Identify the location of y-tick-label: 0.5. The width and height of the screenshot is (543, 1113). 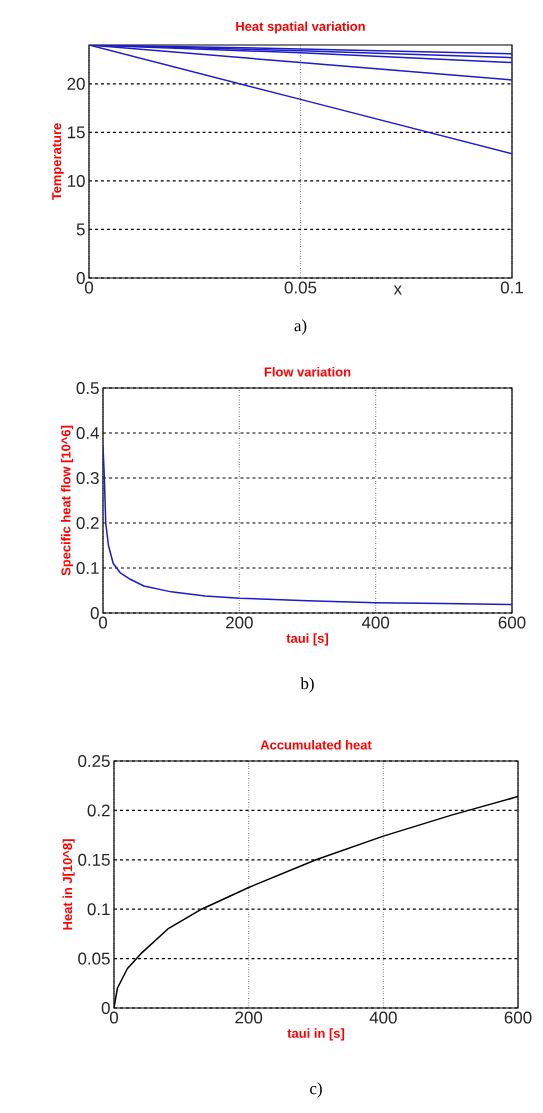
(87, 388).